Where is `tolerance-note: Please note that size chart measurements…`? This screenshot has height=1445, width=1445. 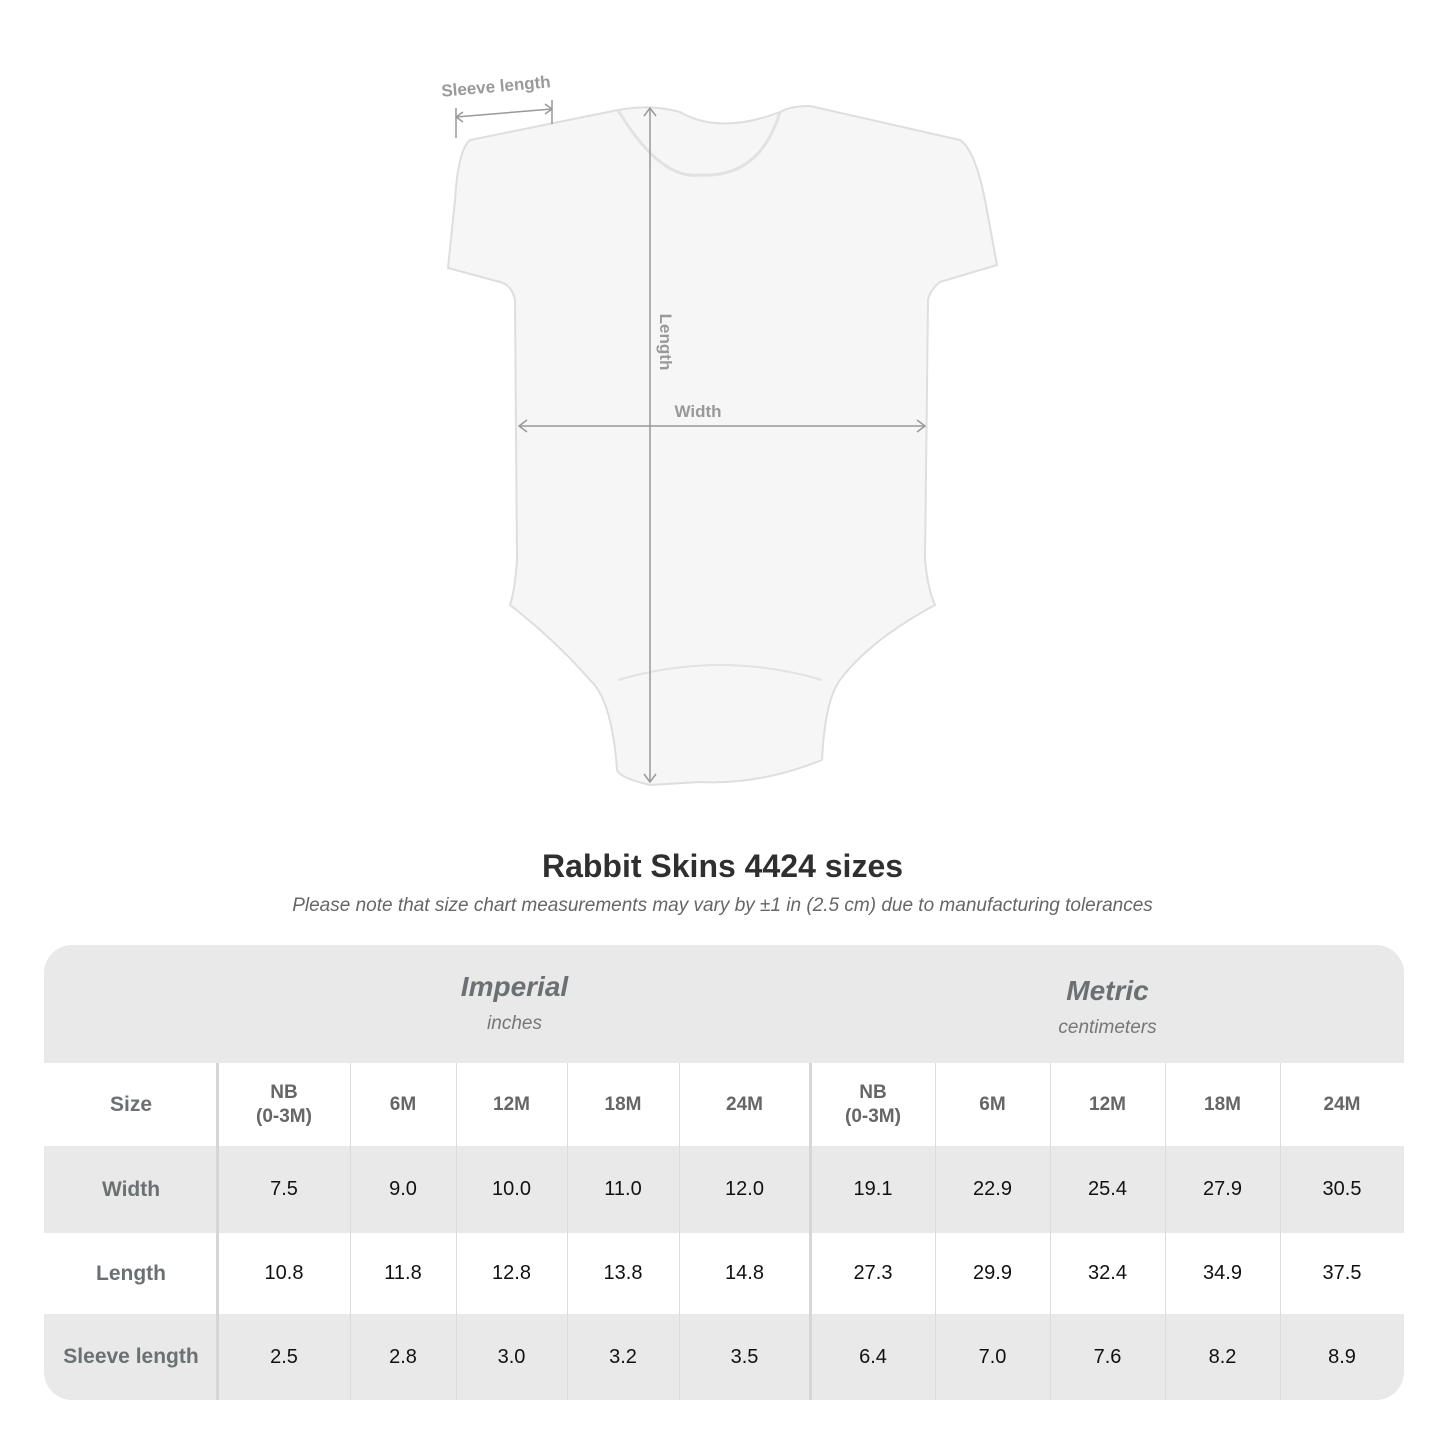 tolerance-note: Please note that size chart measurements… is located at coordinates (722, 905).